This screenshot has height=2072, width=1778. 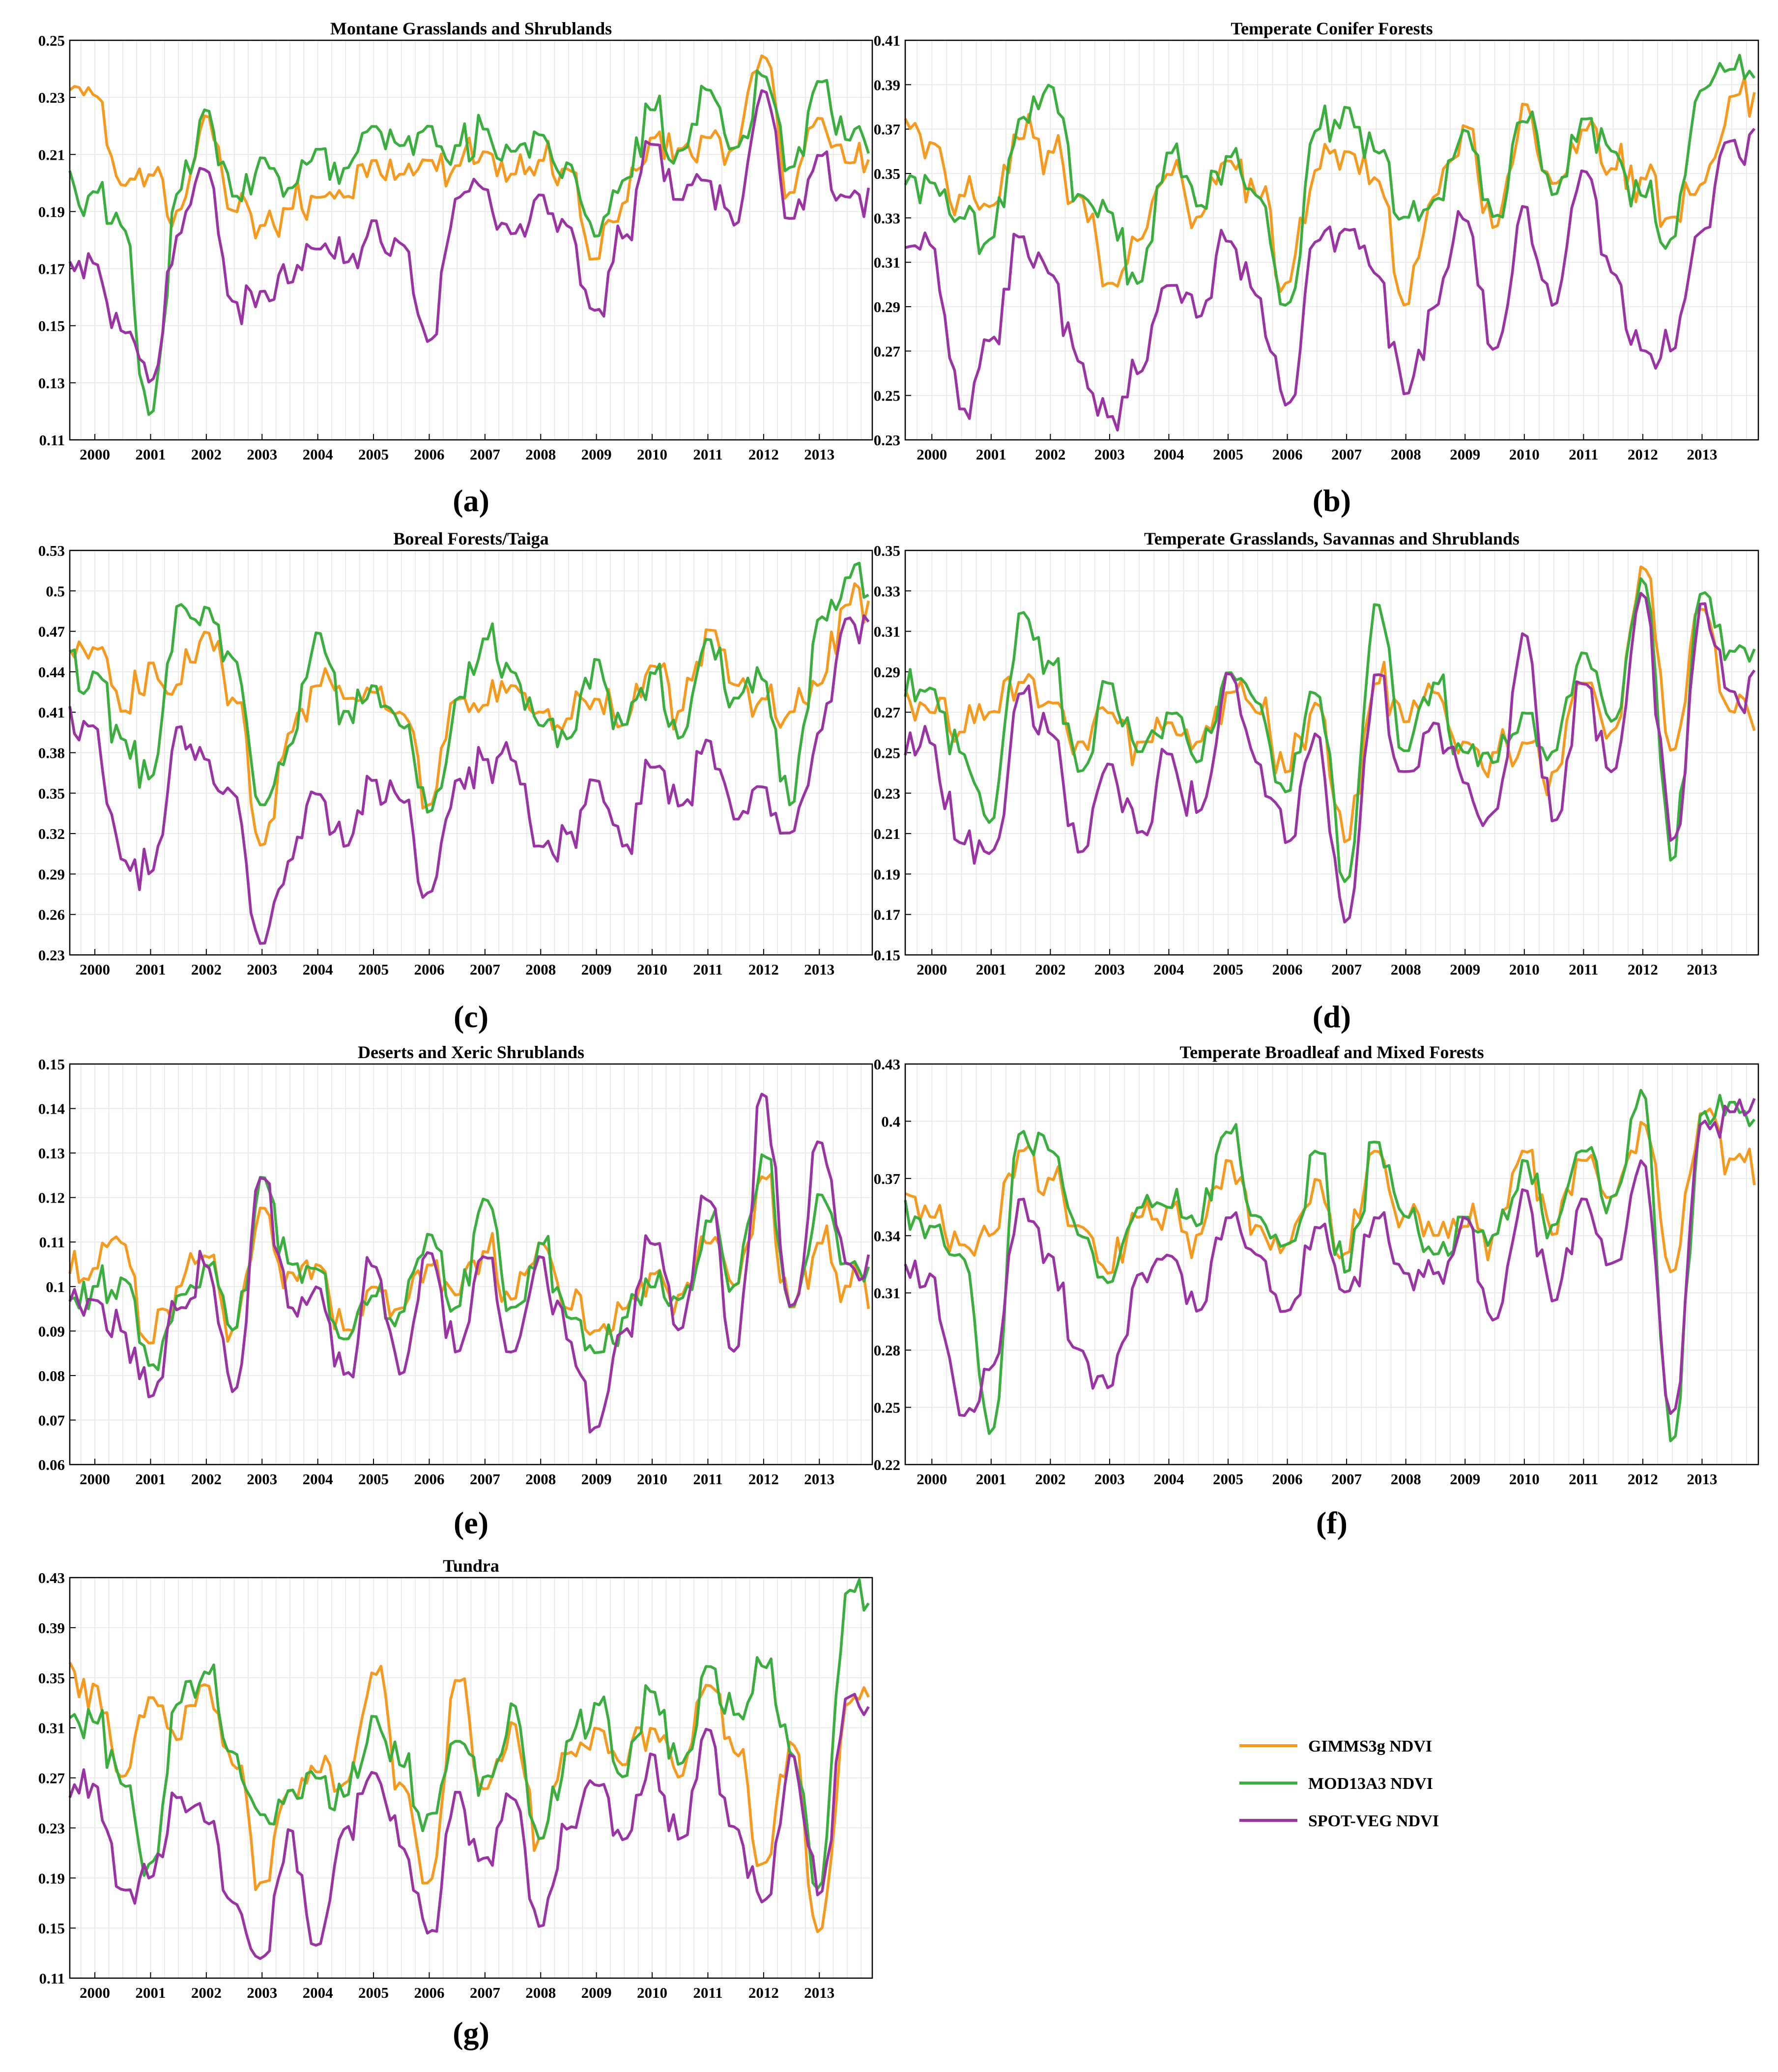 I want to click on legend-label: GIMMS3g NDVI, so click(x=1370, y=1746).